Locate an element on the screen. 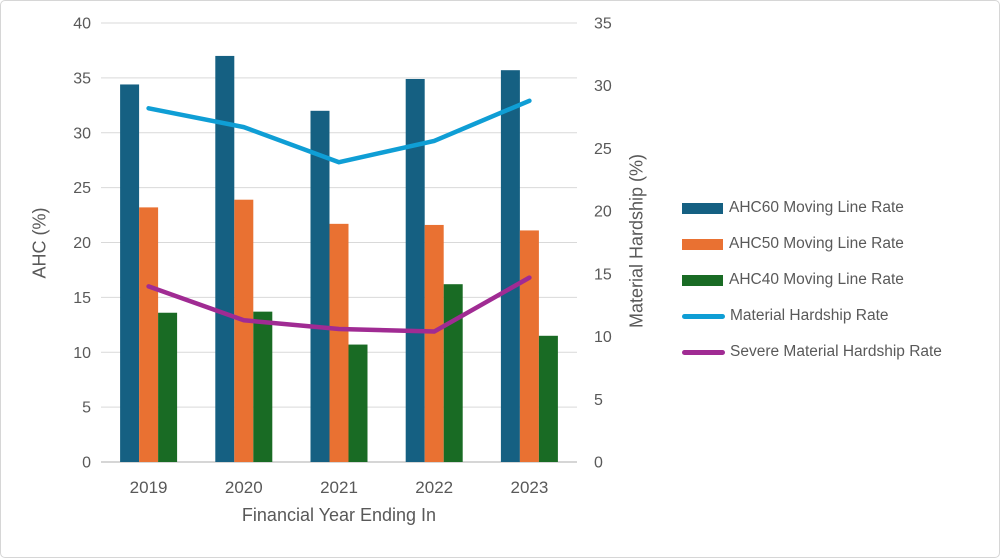 The width and height of the screenshot is (1000, 558). x-axis-tick: 2019 is located at coordinates (149, 487).